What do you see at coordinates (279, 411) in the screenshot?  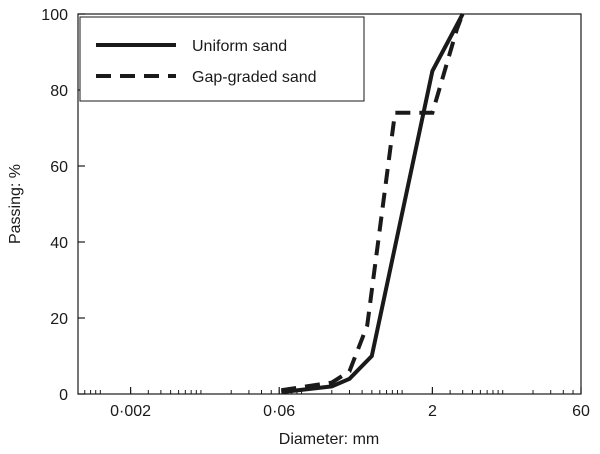 I see `x-tick-label: 0·06` at bounding box center [279, 411].